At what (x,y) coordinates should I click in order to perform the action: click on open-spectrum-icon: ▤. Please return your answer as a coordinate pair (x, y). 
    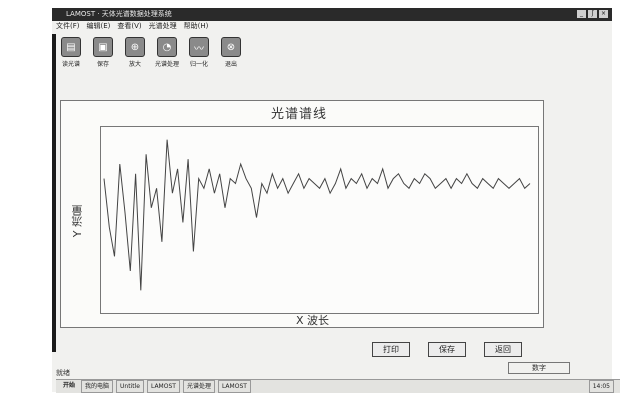
    Looking at the image, I should click on (71, 47).